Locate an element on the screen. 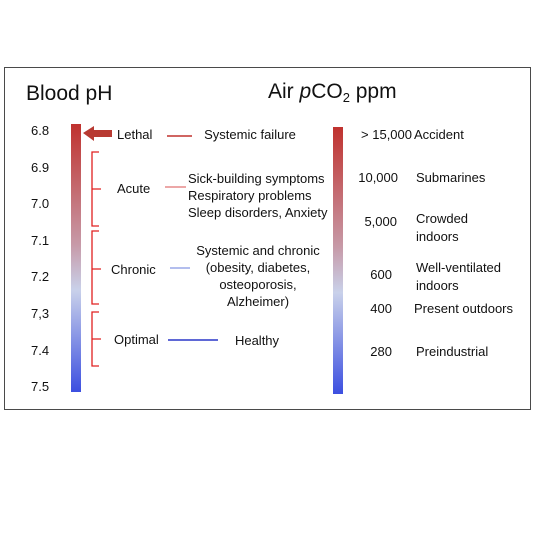 This screenshot has width=540, height=540. ph-tick: 6.8 is located at coordinates (40, 130).